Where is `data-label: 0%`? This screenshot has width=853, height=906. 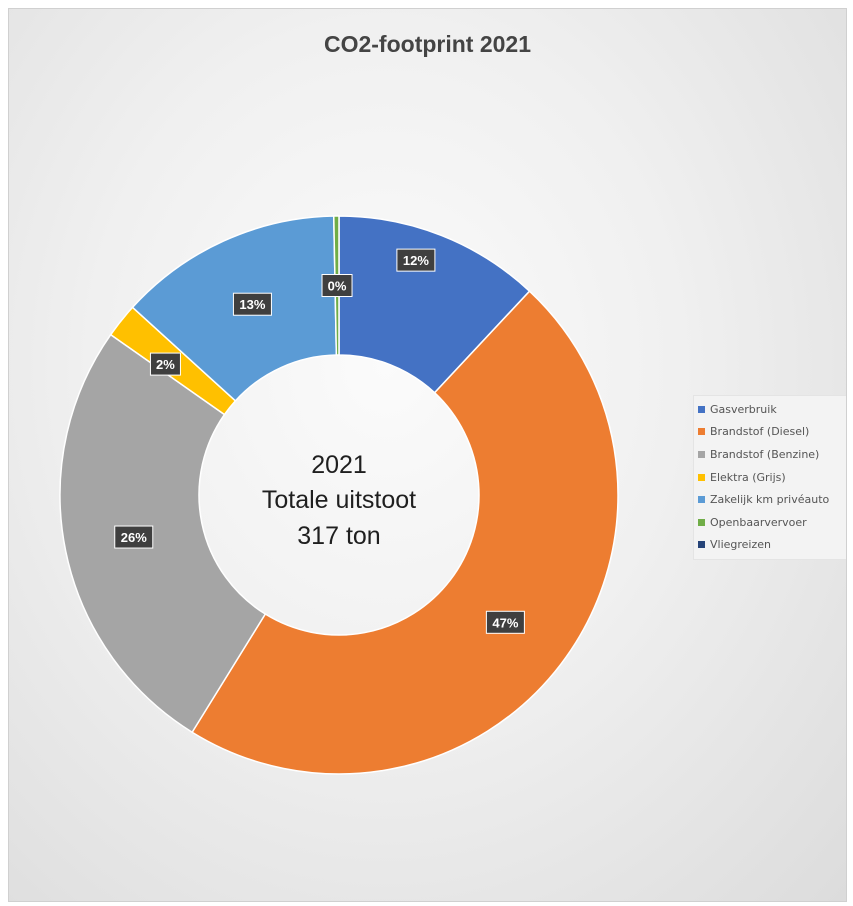 data-label: 0% is located at coordinates (337, 286).